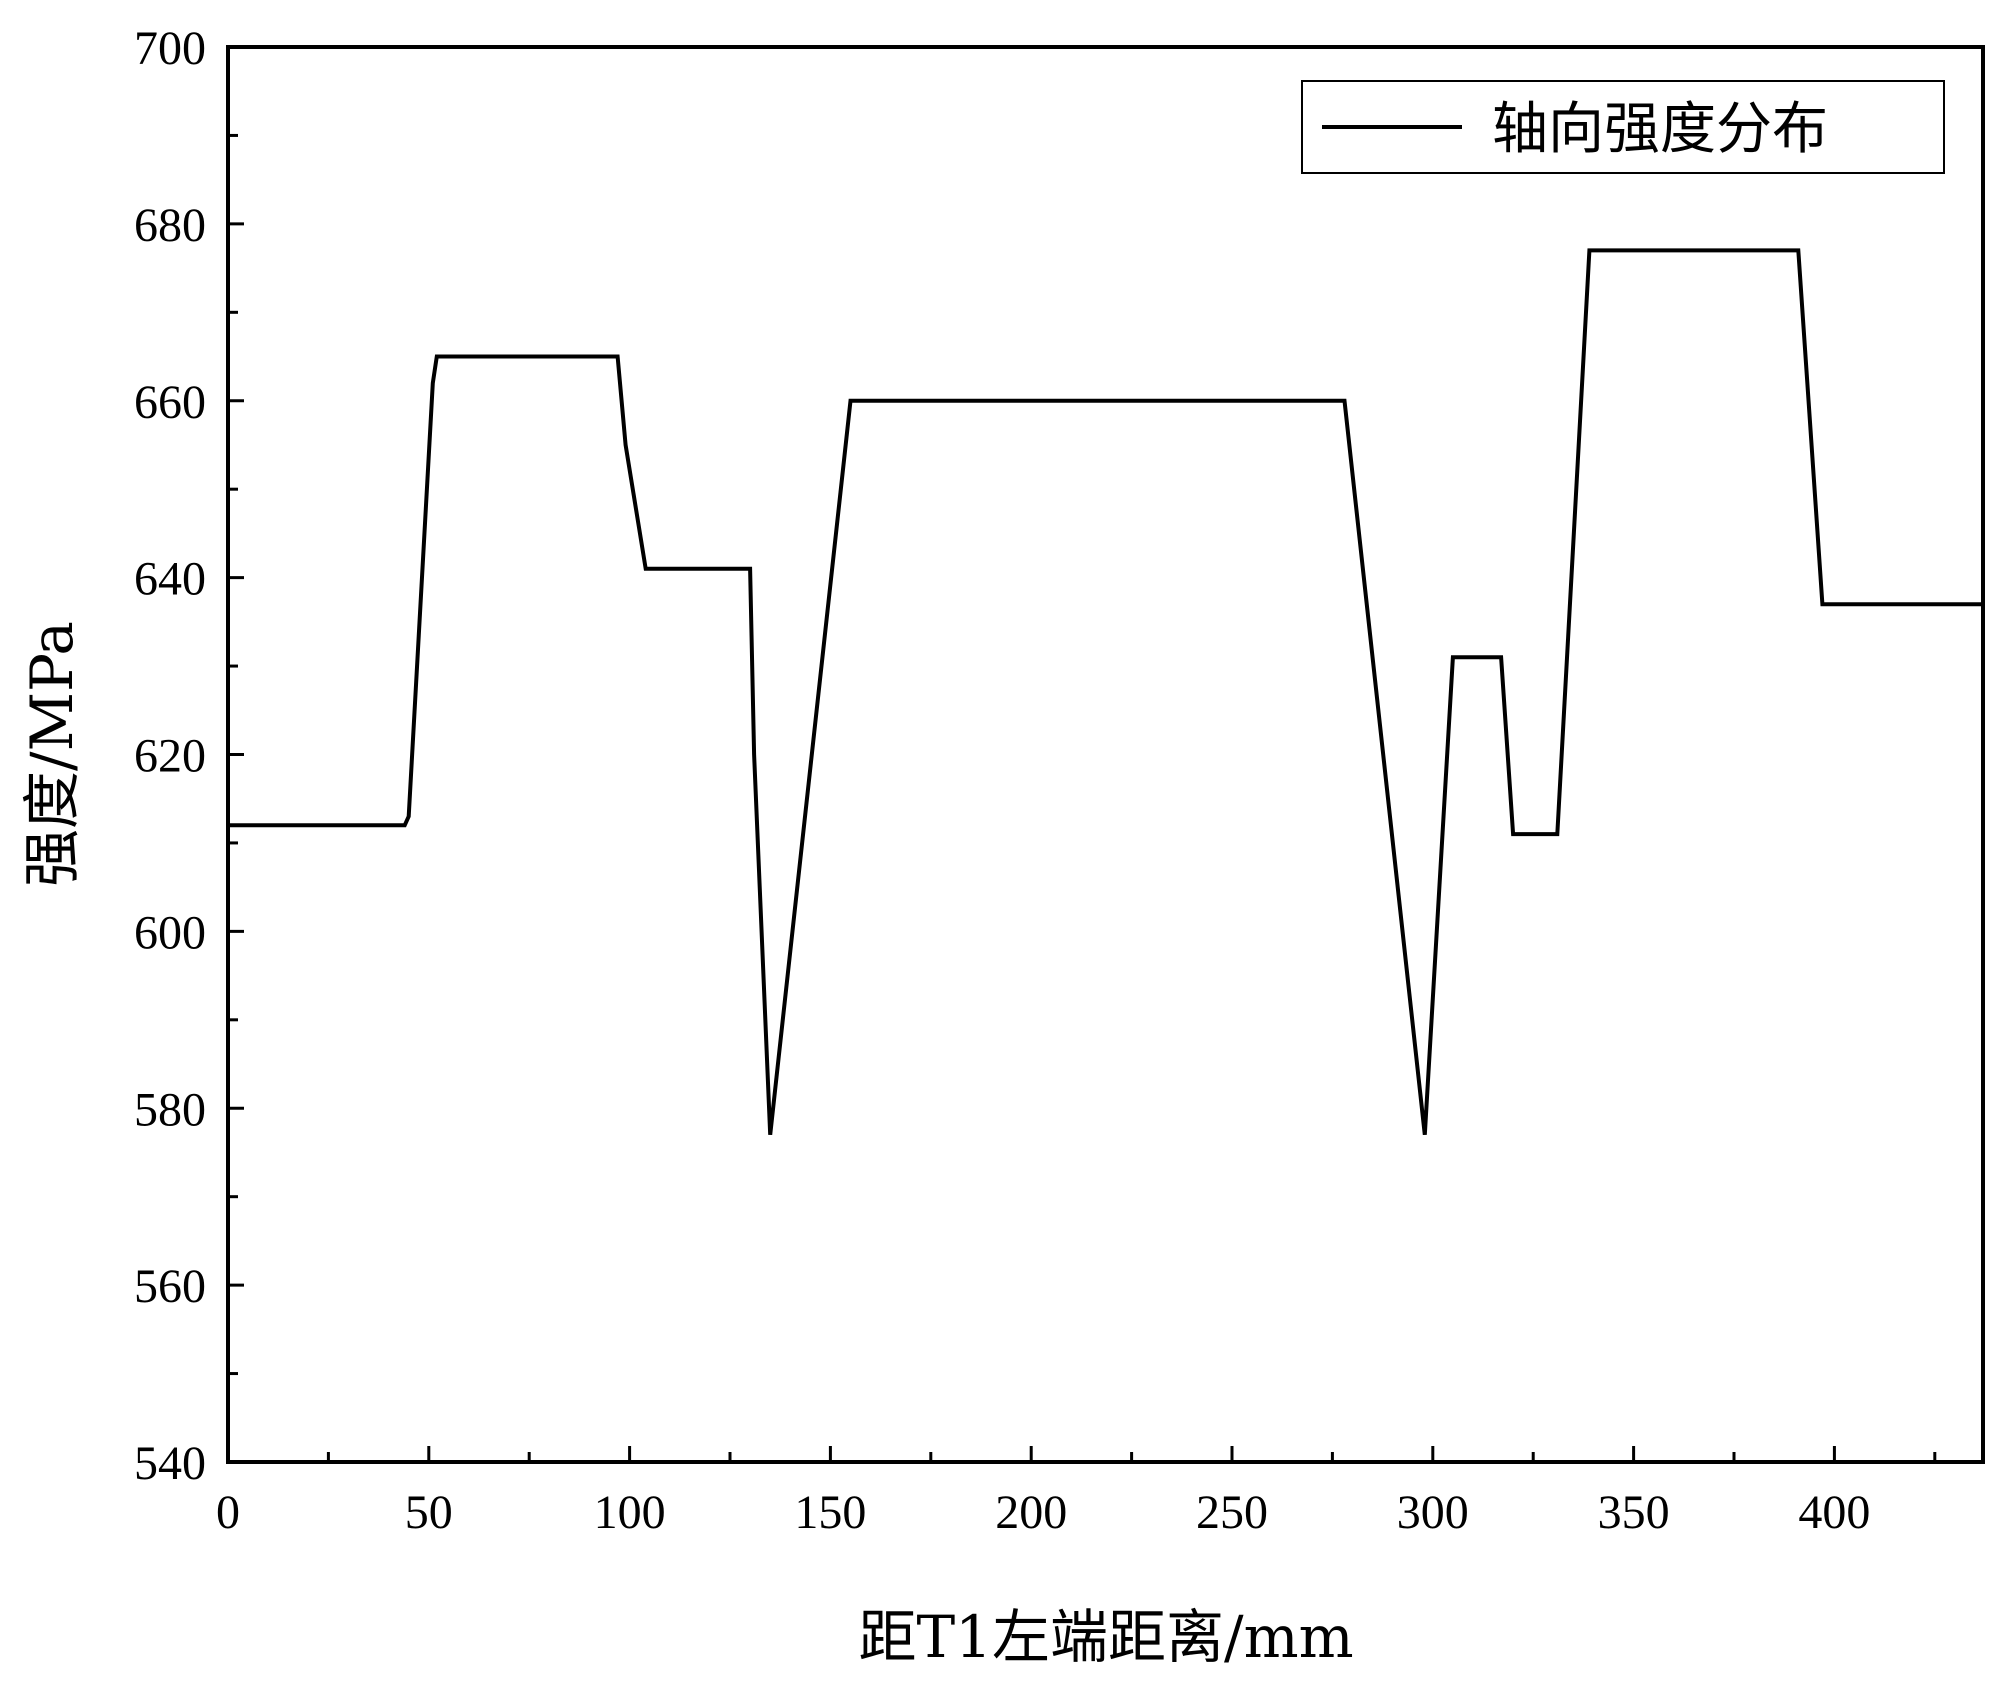 The width and height of the screenshot is (2000, 1688). What do you see at coordinates (1634, 1512) in the screenshot?
I see `x-tick-label: 350` at bounding box center [1634, 1512].